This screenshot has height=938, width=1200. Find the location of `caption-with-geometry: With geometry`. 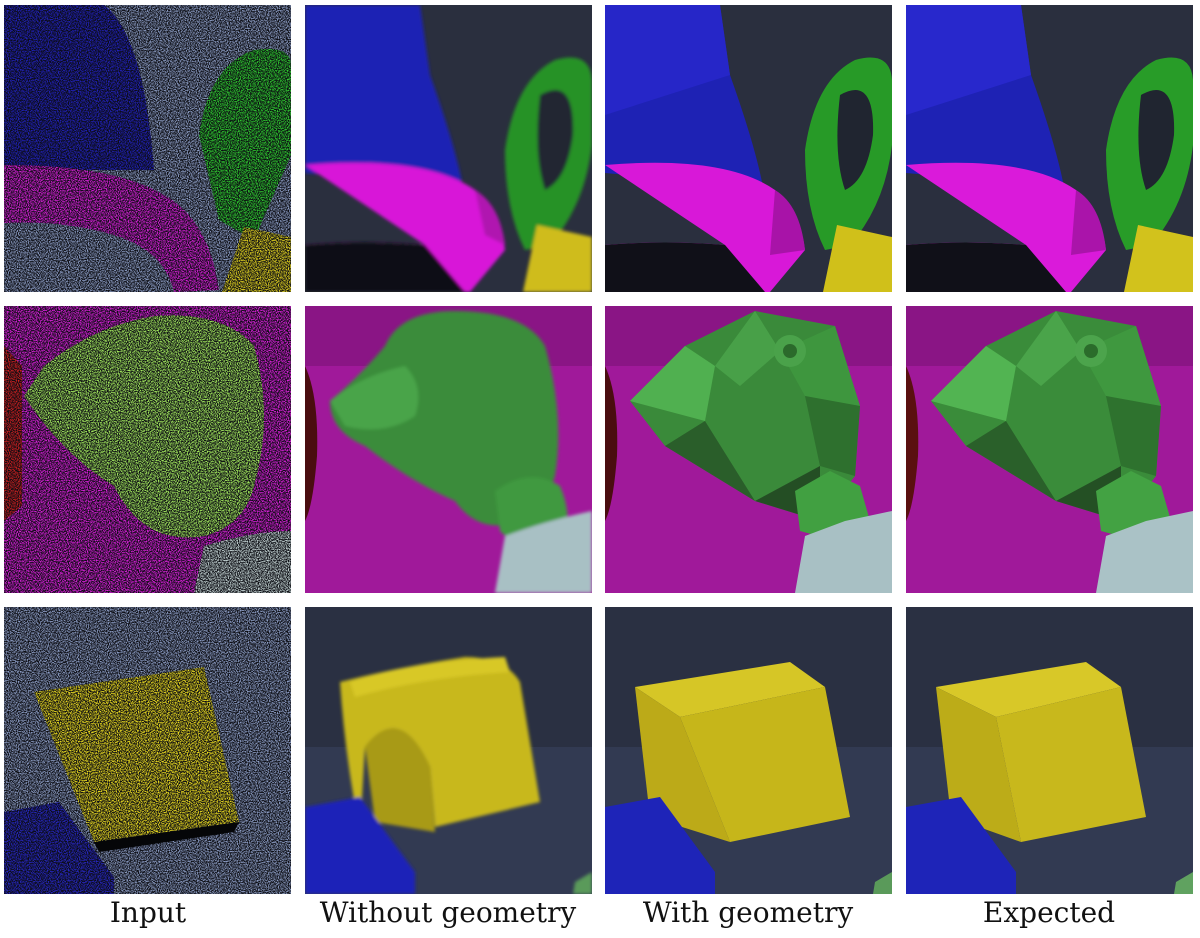

caption-with-geometry: With geometry is located at coordinates (748, 912).